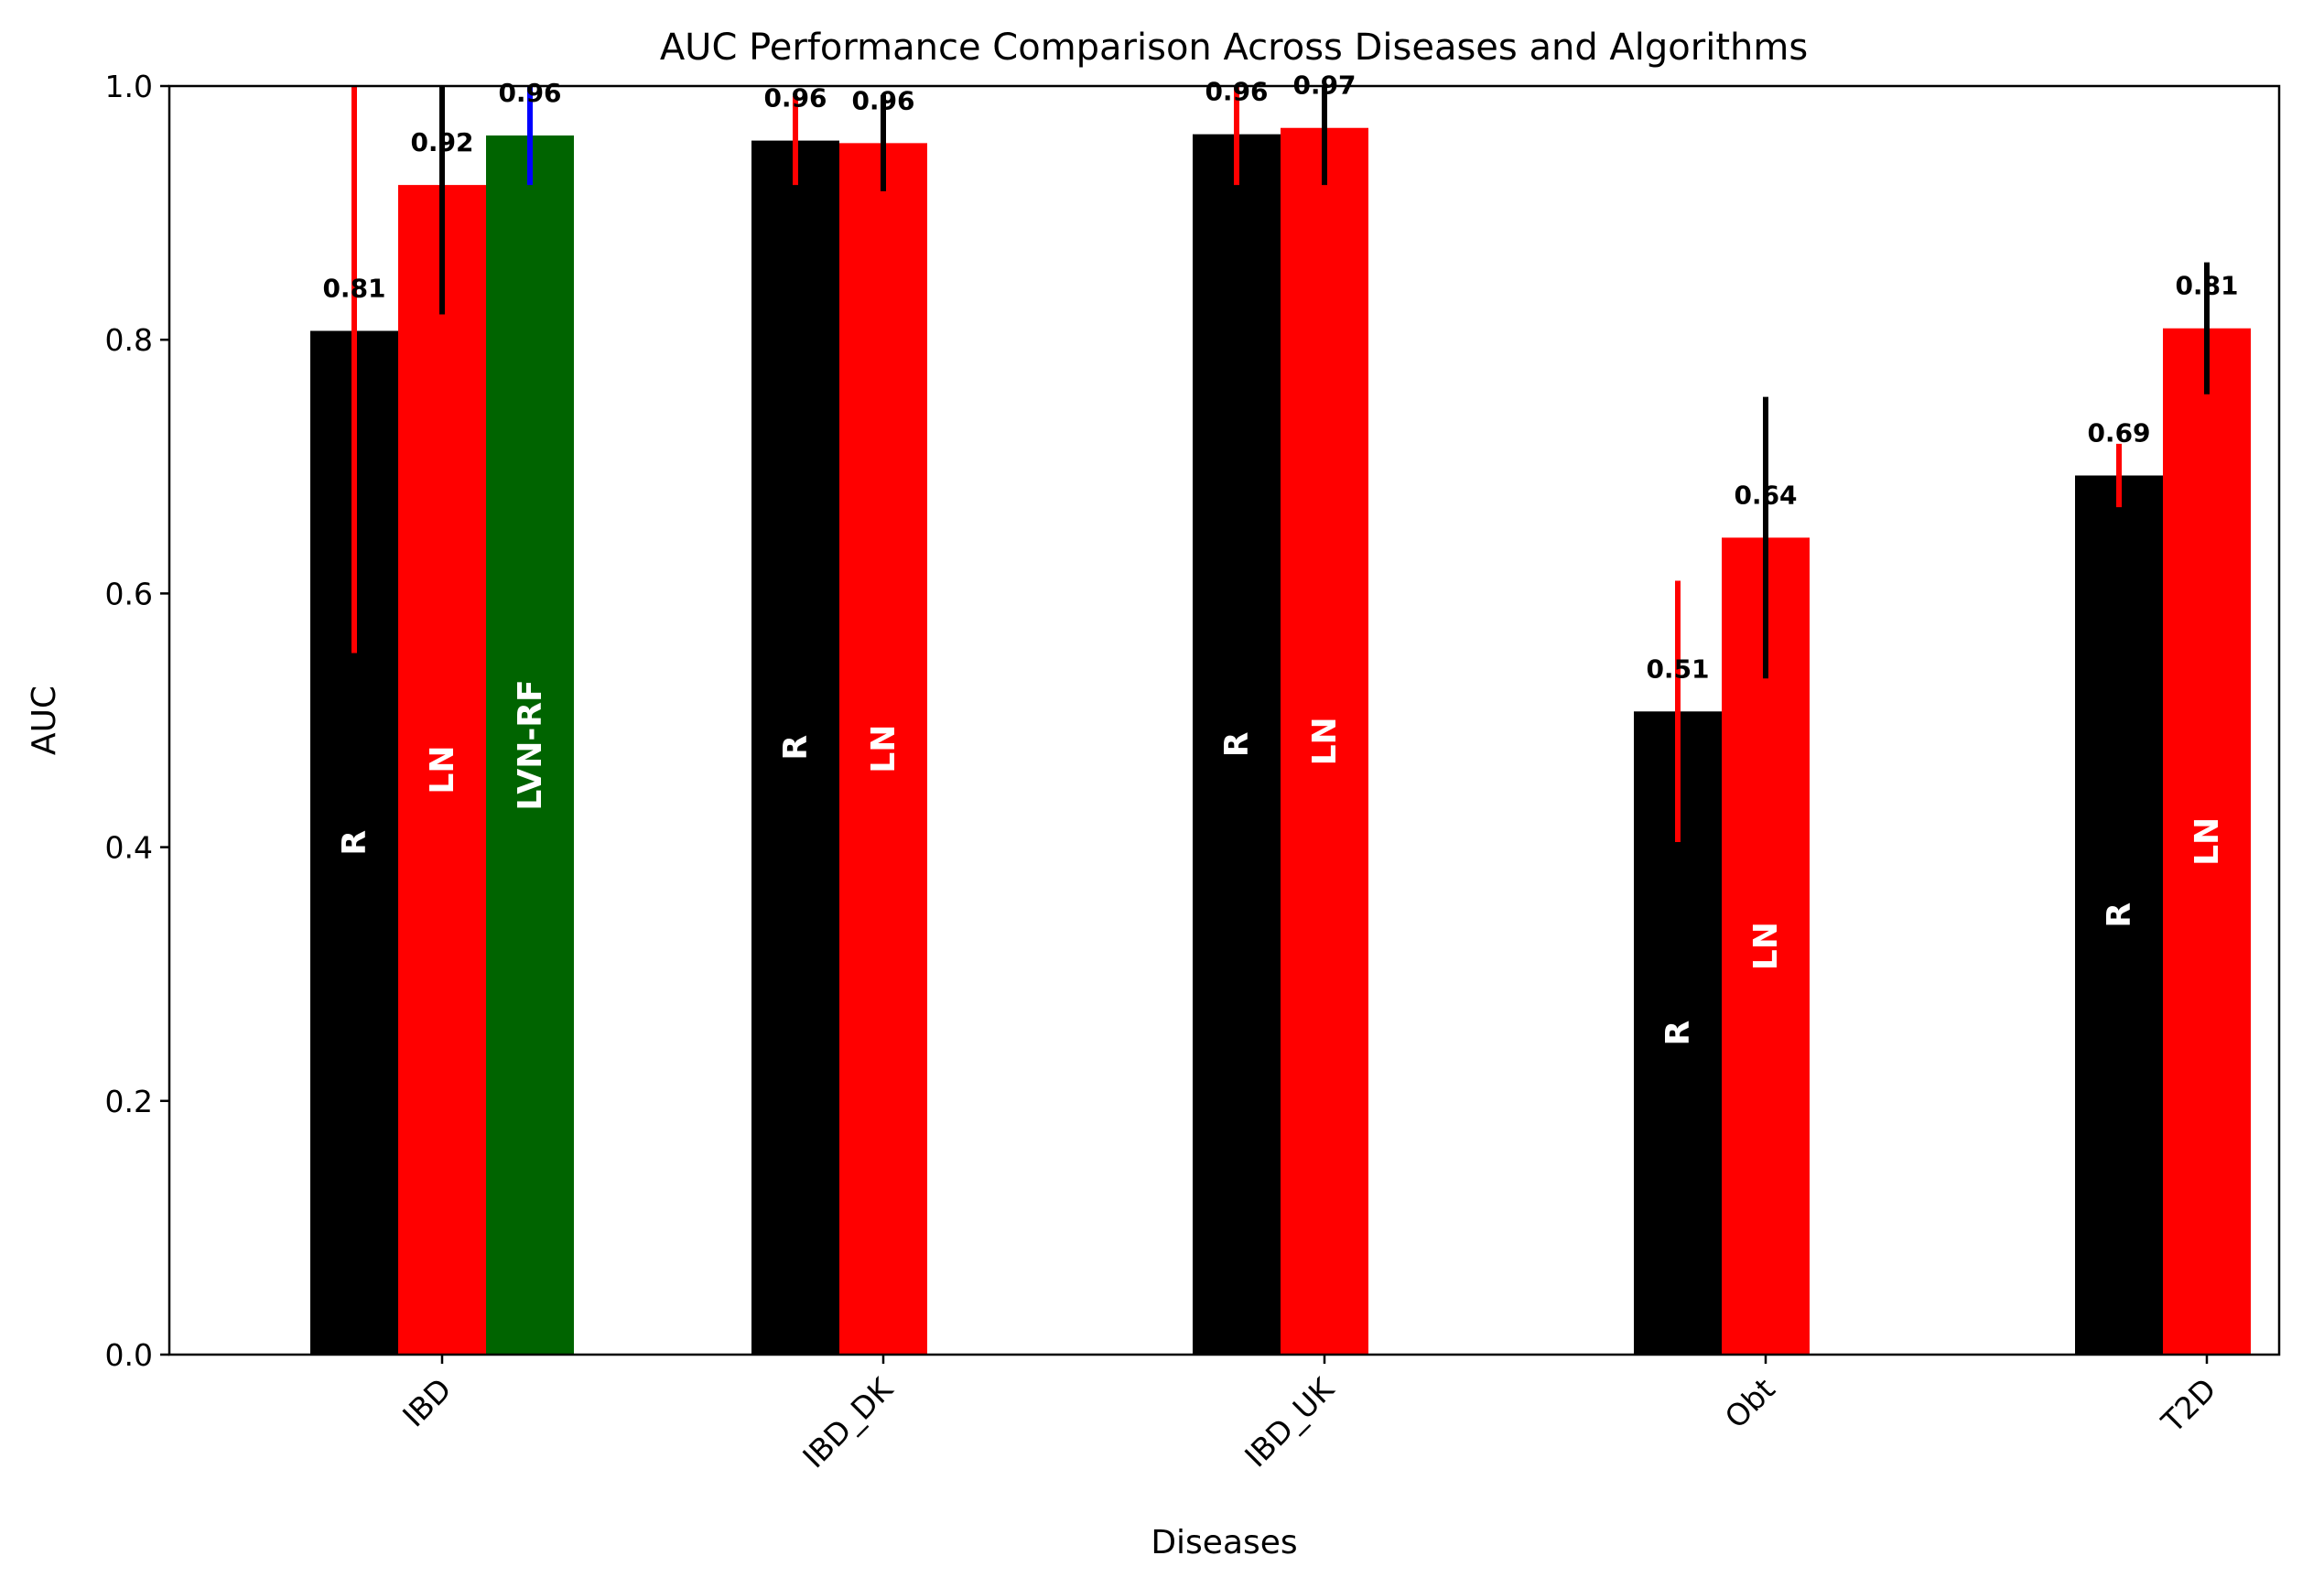  I want to click on x-tick-label: IBD_DK, so click(847, 1422).